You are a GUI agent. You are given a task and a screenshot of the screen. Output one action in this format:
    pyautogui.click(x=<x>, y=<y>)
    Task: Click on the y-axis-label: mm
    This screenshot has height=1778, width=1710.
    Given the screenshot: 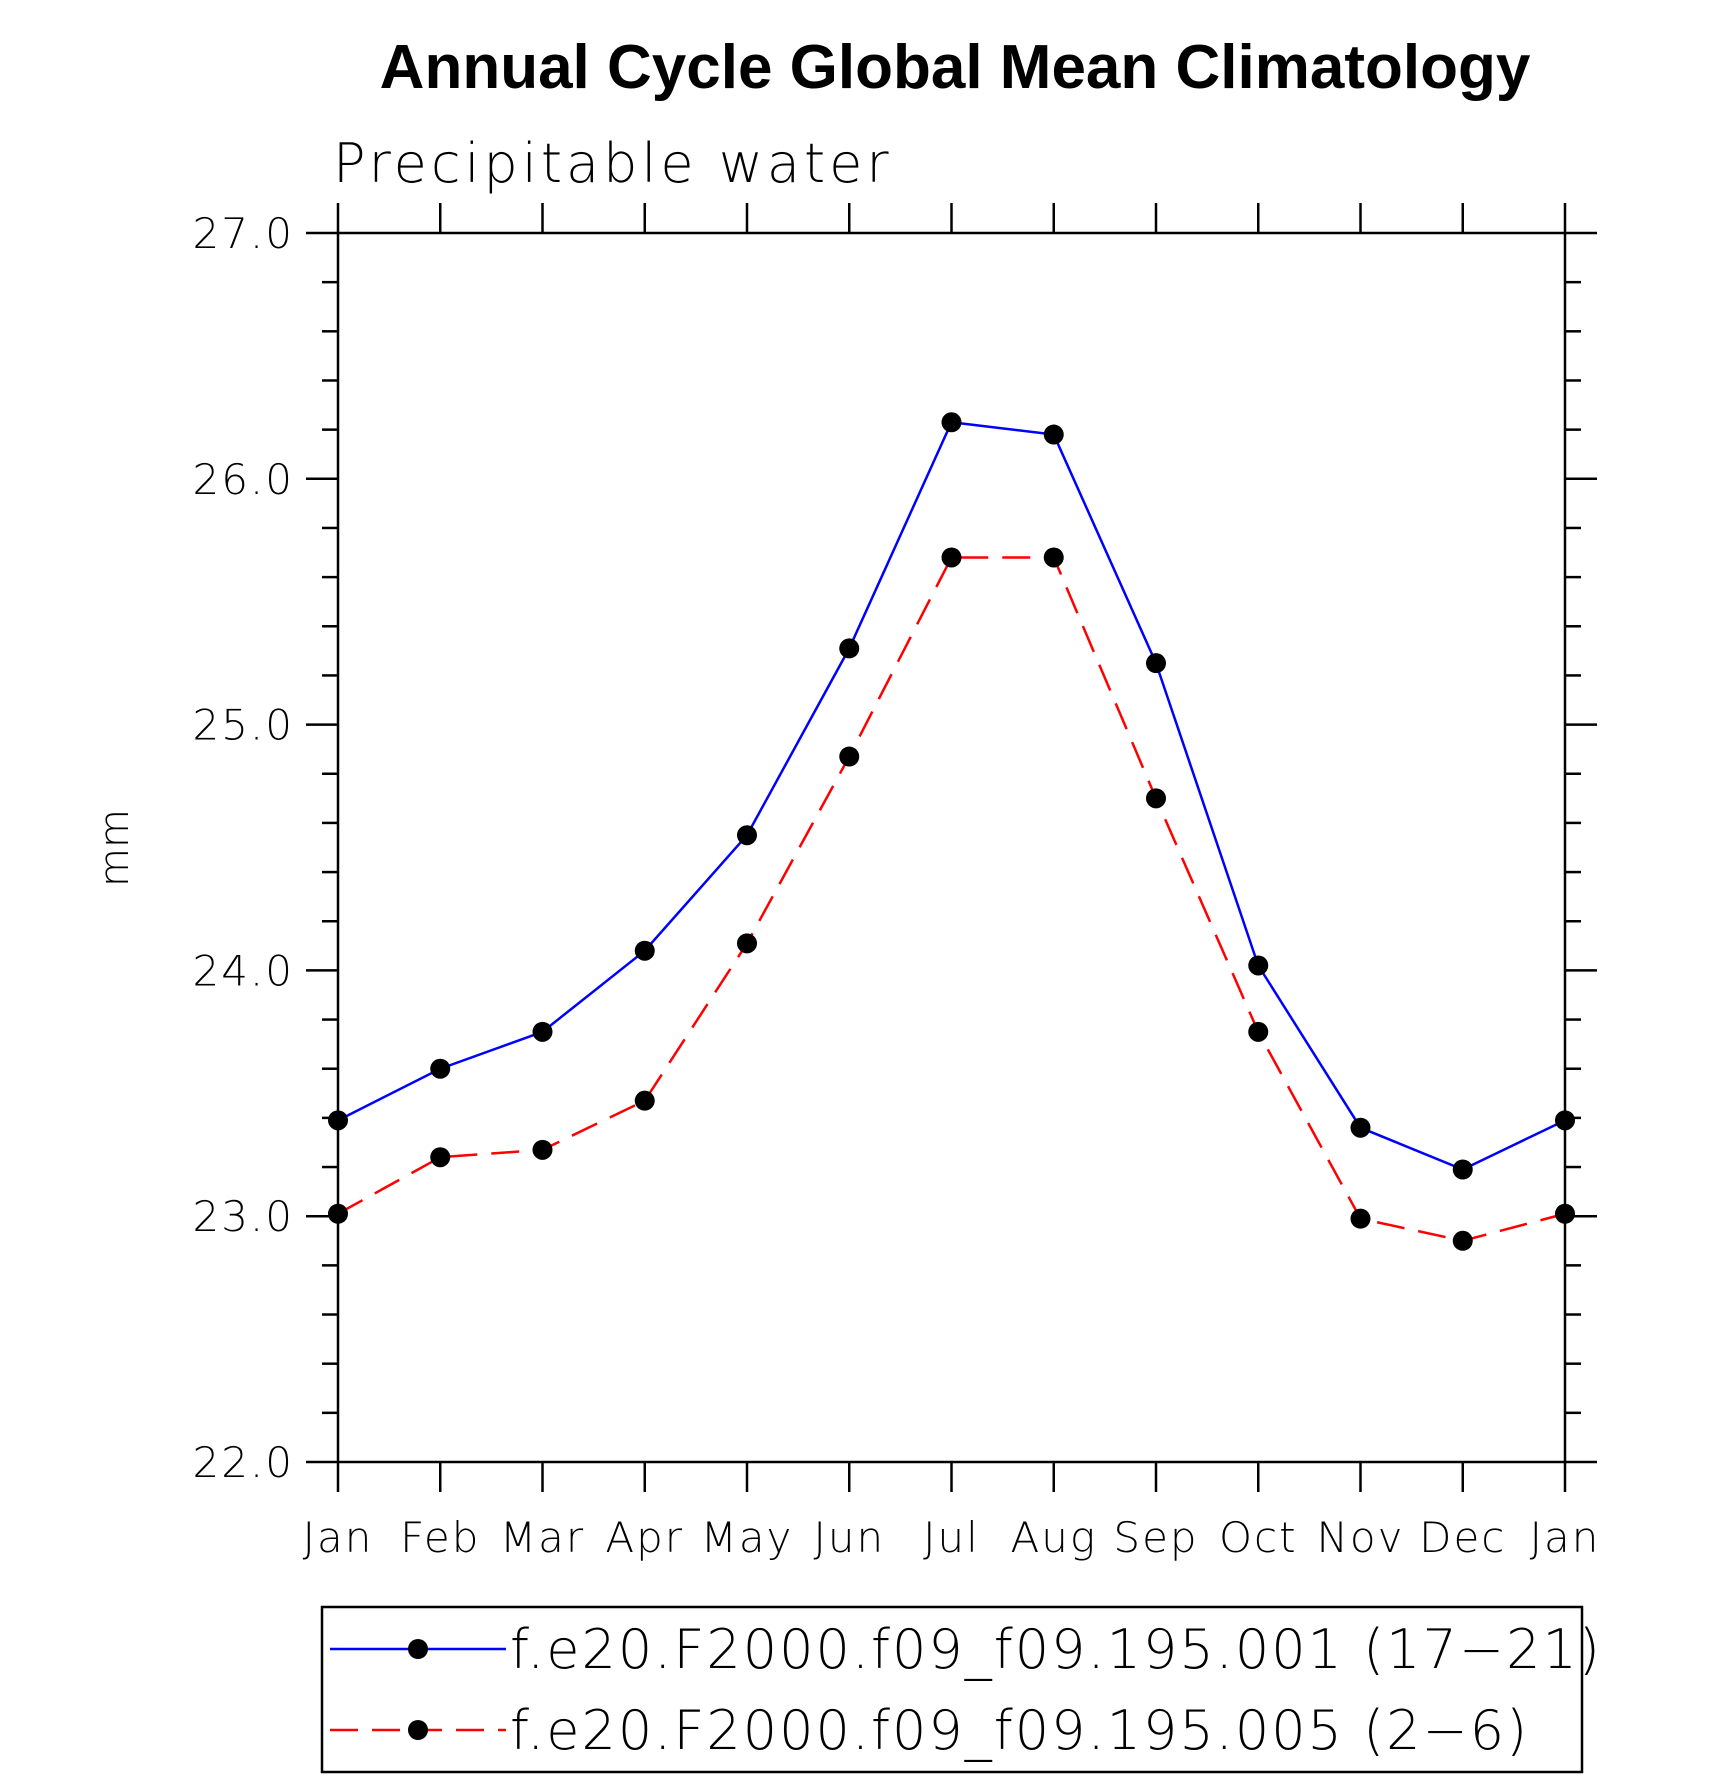 What is the action you would take?
    pyautogui.click(x=115, y=848)
    